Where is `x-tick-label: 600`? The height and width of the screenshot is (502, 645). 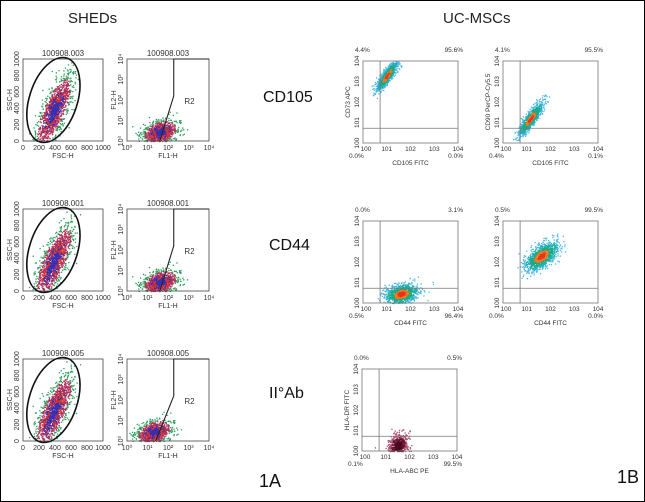
x-tick-label: 600 is located at coordinates (71, 298).